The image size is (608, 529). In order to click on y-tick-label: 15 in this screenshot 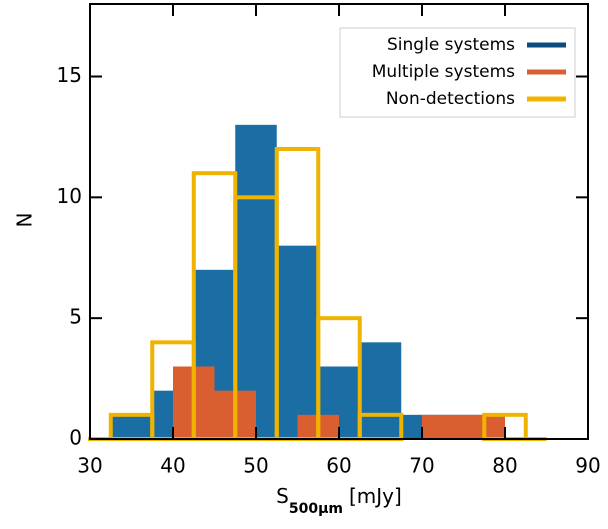, I will do `click(69, 75)`.